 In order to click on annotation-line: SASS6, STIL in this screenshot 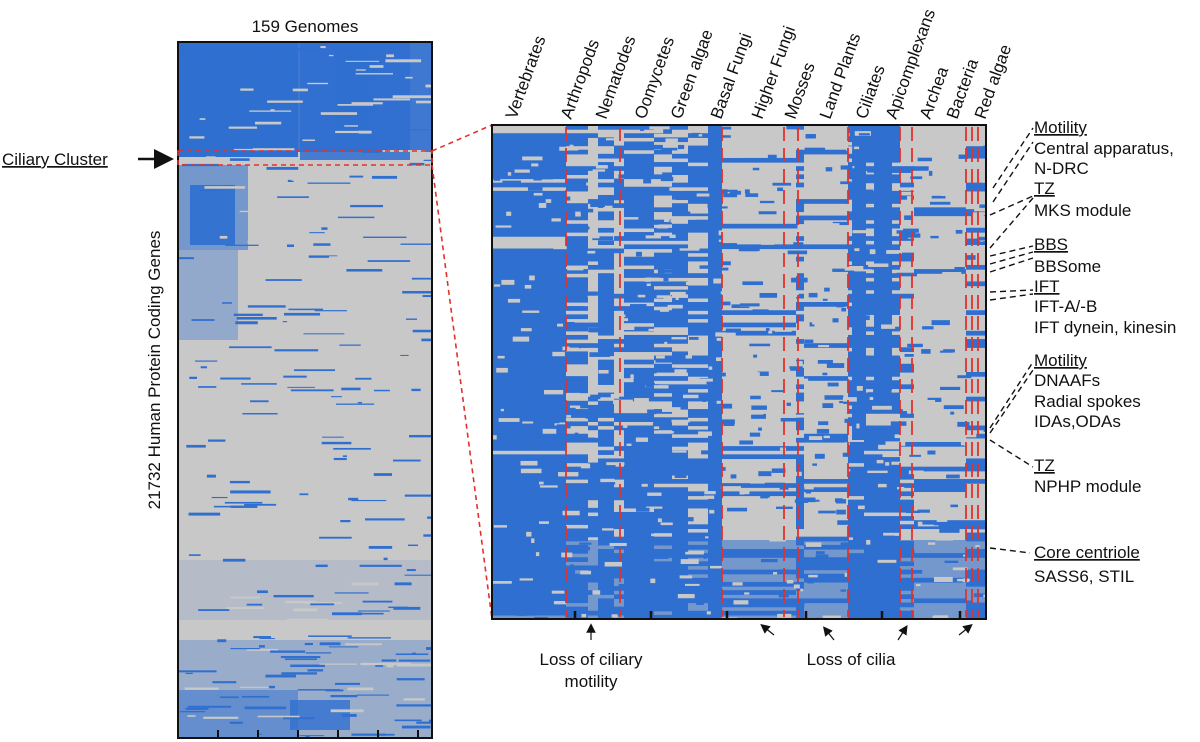, I will do `click(1084, 576)`.